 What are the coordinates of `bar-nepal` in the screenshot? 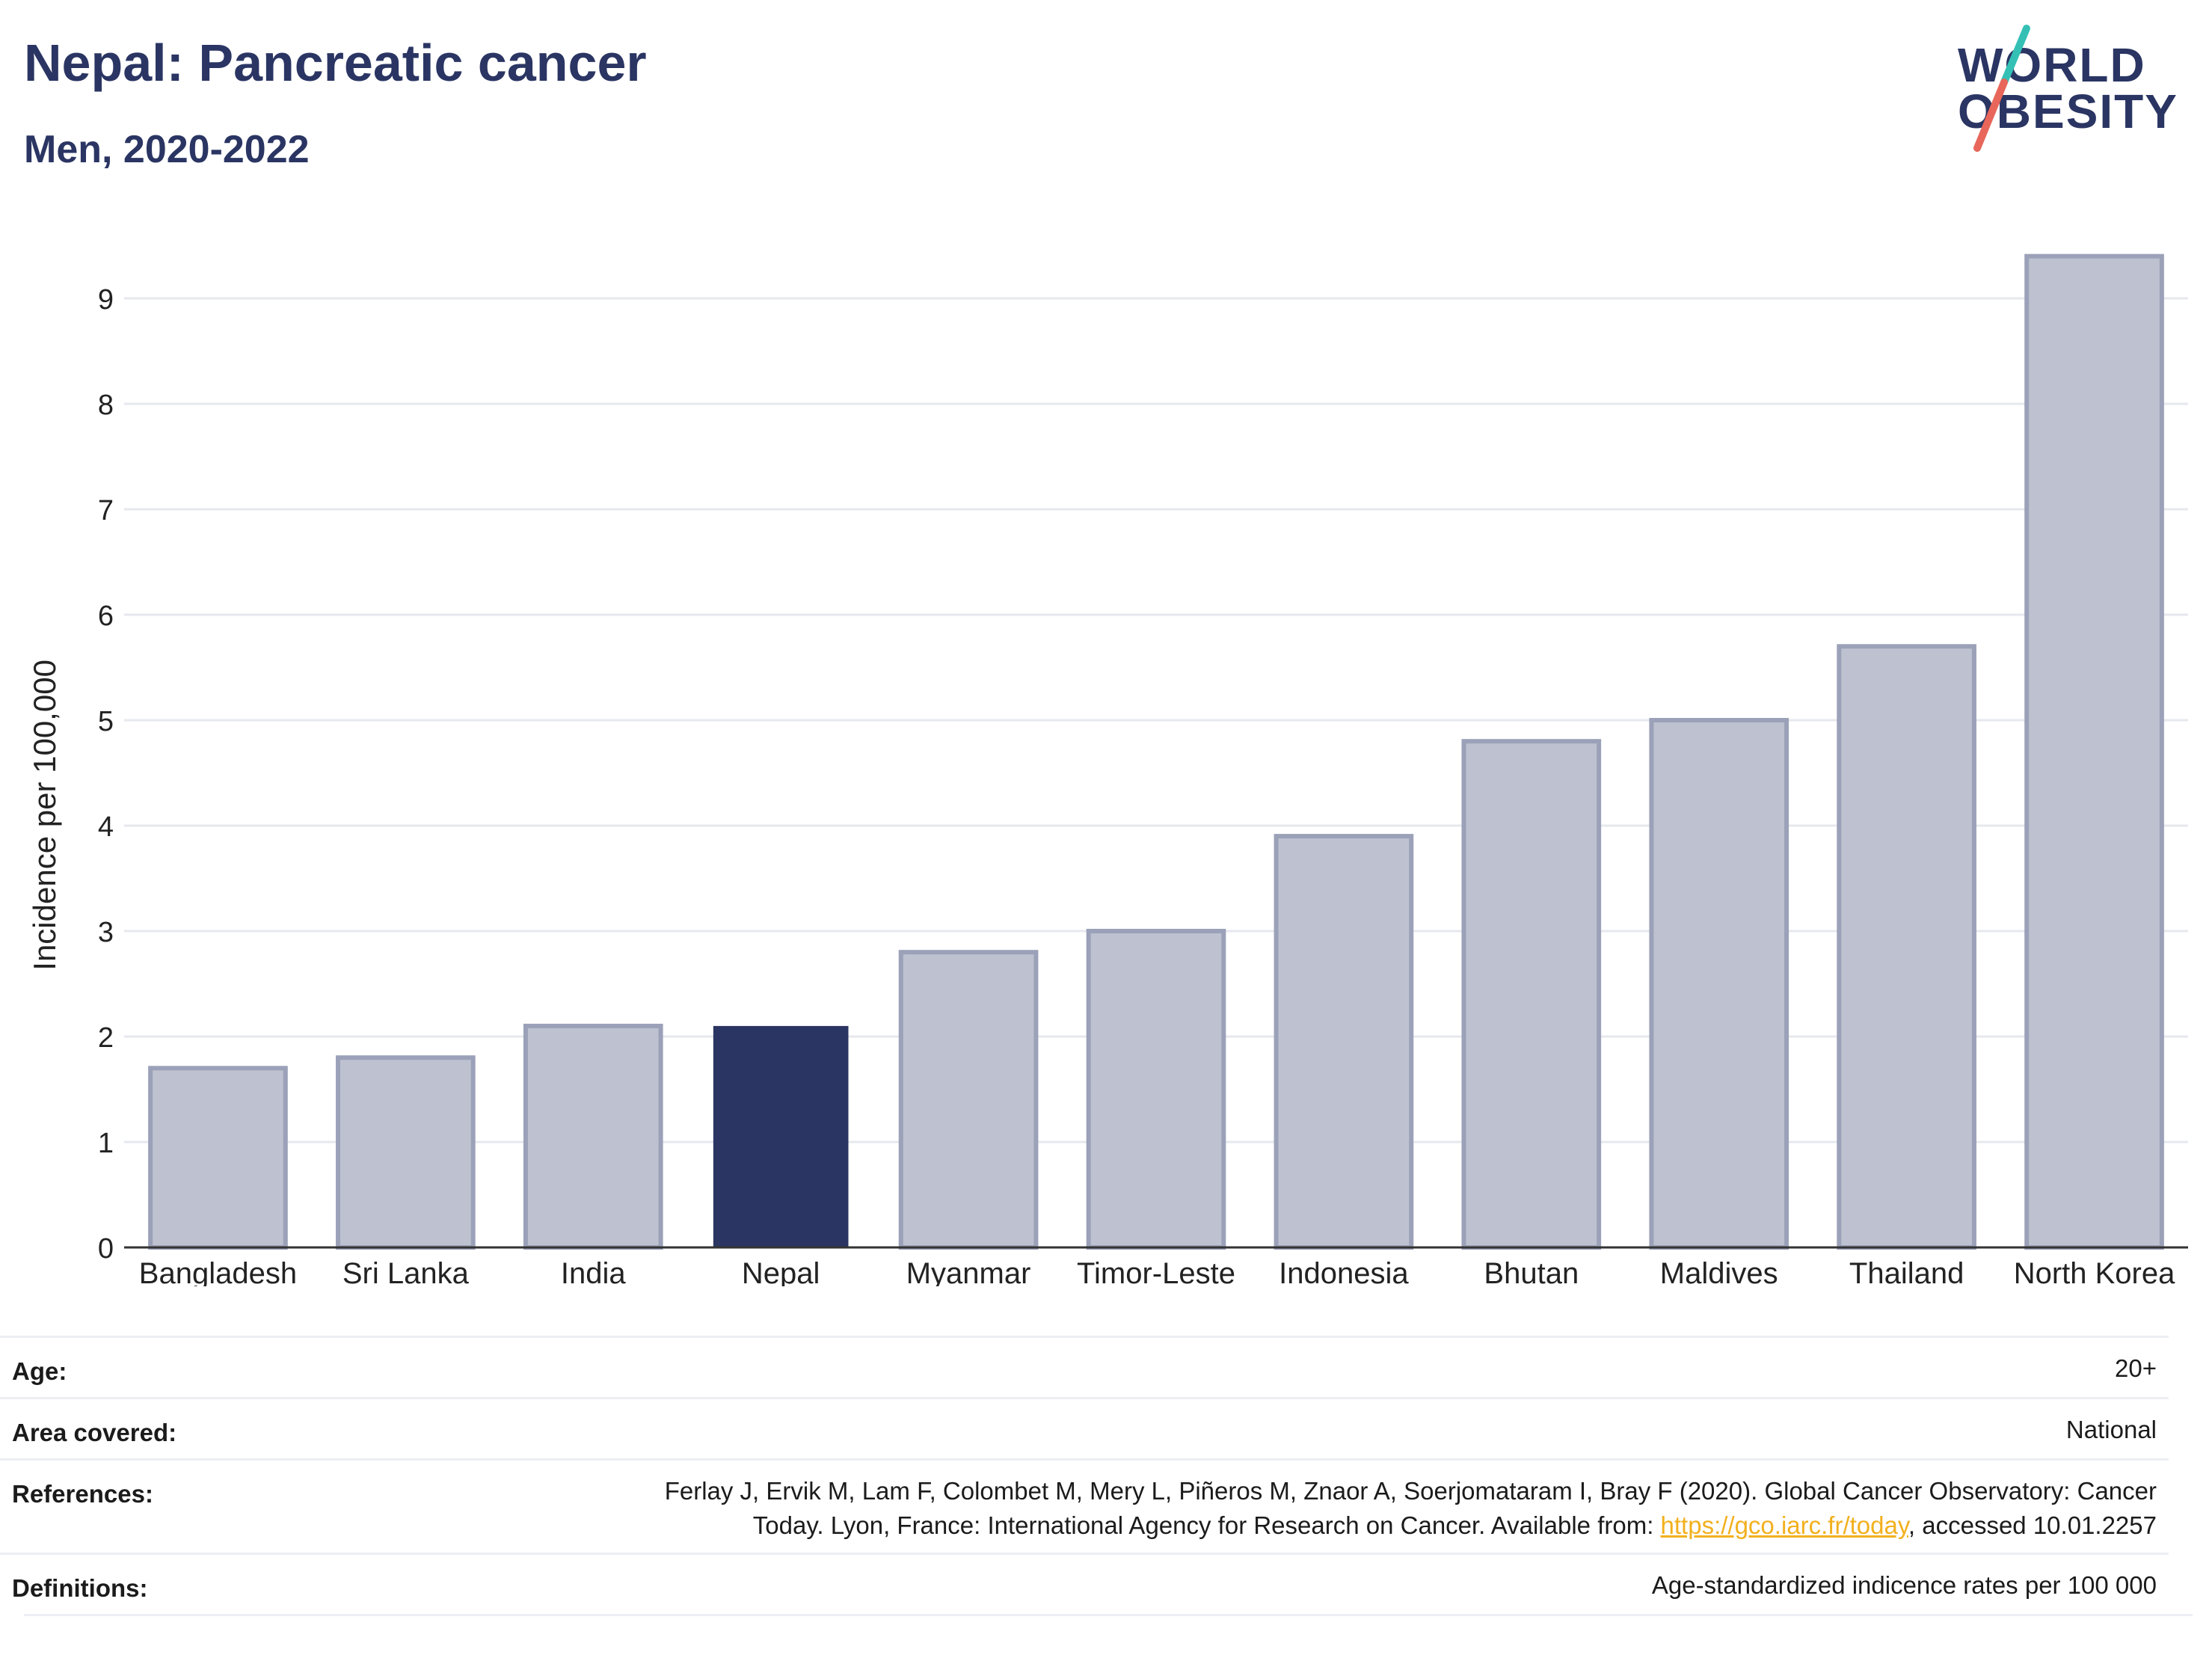 It's located at (781, 1136).